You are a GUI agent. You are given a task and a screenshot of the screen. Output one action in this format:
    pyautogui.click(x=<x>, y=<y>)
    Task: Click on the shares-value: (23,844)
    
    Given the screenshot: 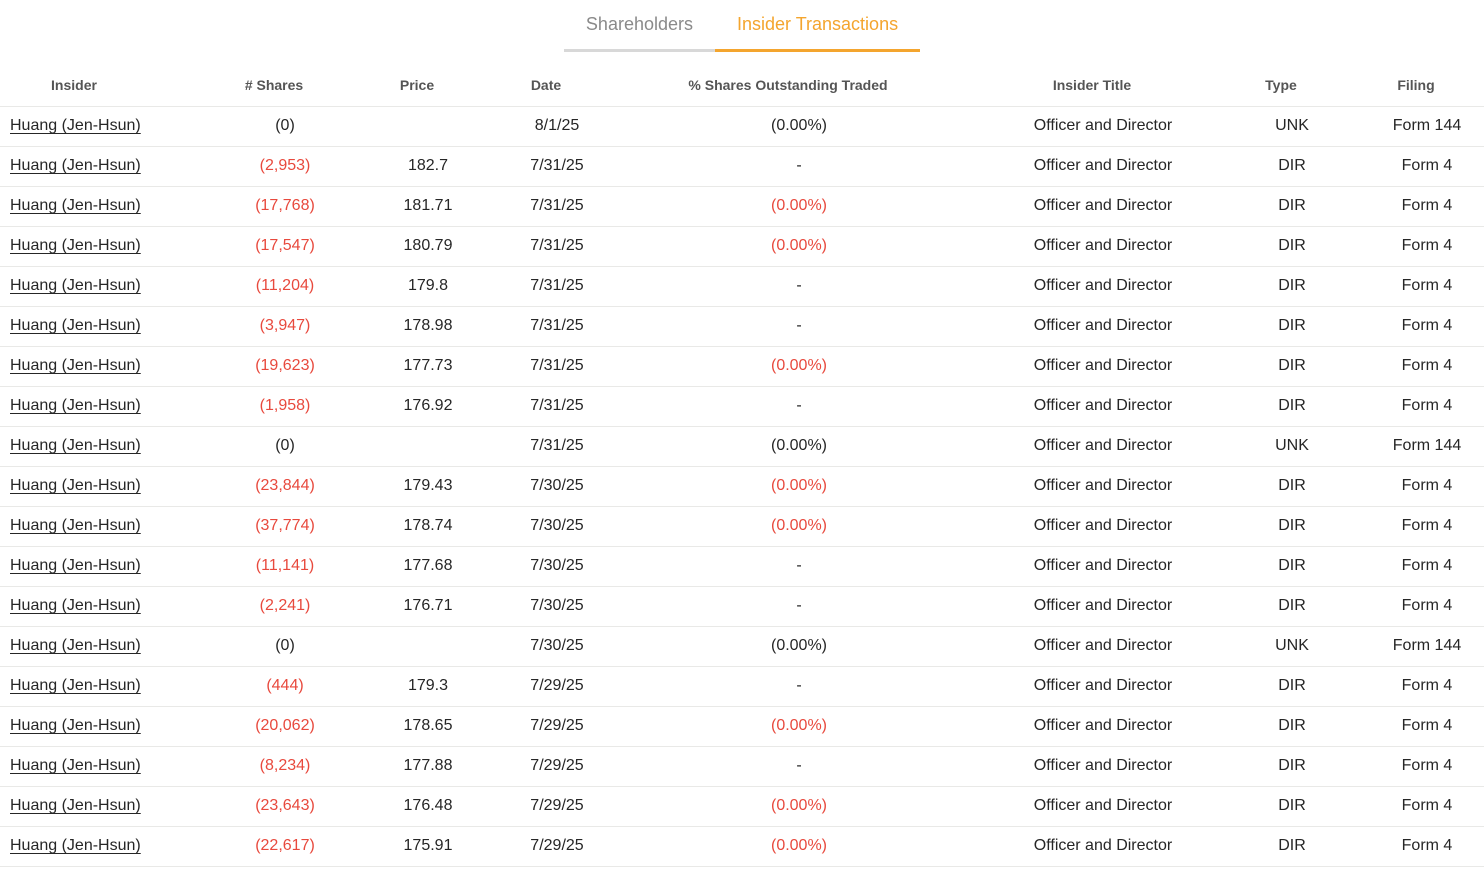 What is the action you would take?
    pyautogui.click(x=285, y=485)
    